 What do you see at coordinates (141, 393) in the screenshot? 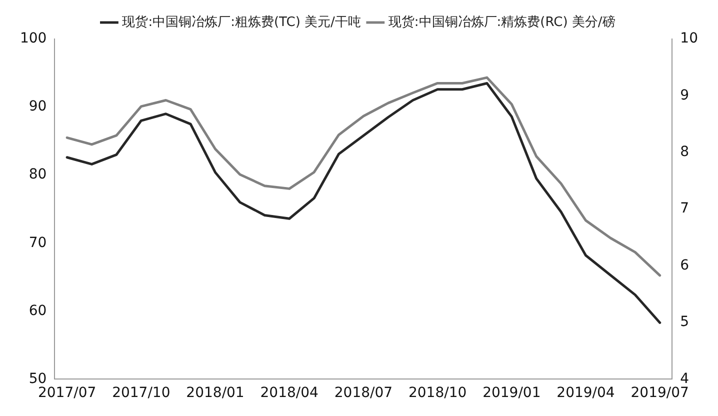
I see `x-tick-label: 2017/10` at bounding box center [141, 393].